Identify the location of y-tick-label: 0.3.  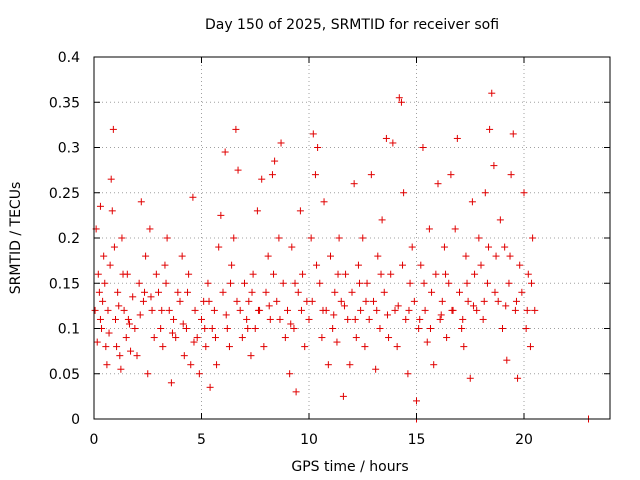
(69, 149).